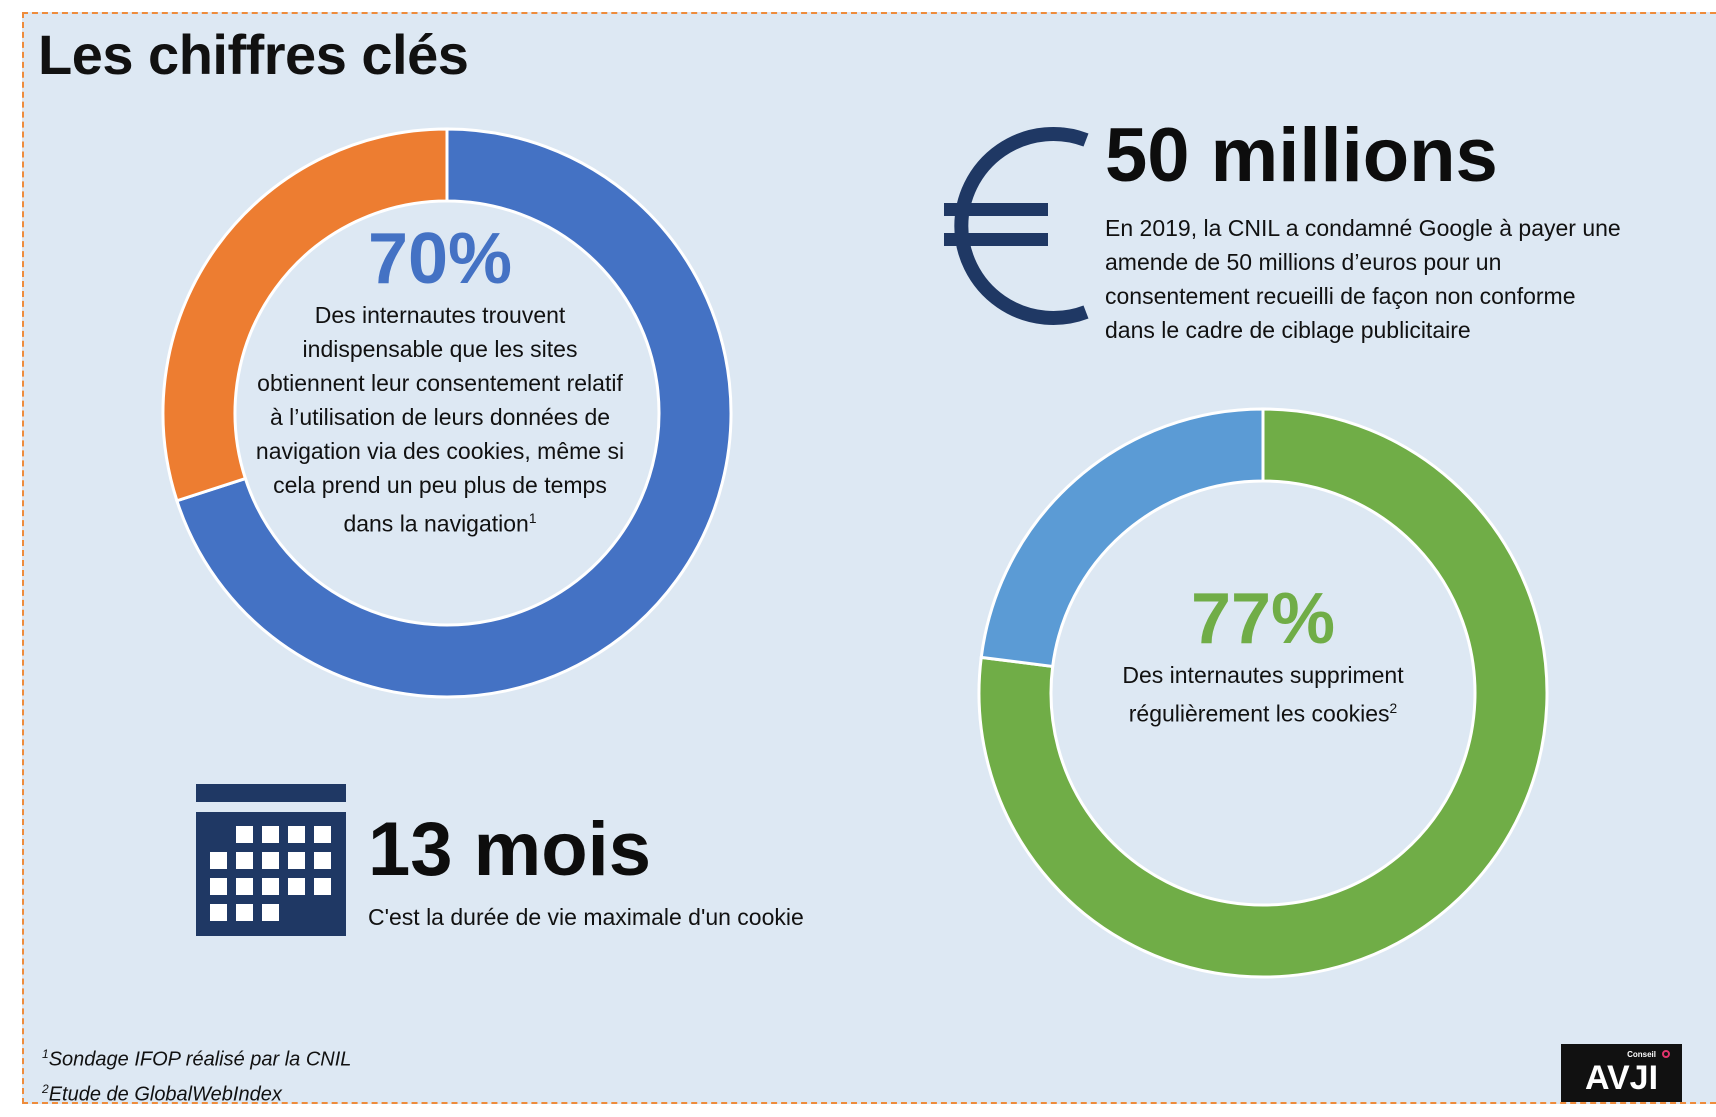 The width and height of the screenshot is (1716, 1117). What do you see at coordinates (1016, 226) in the screenshot?
I see `euro-icon` at bounding box center [1016, 226].